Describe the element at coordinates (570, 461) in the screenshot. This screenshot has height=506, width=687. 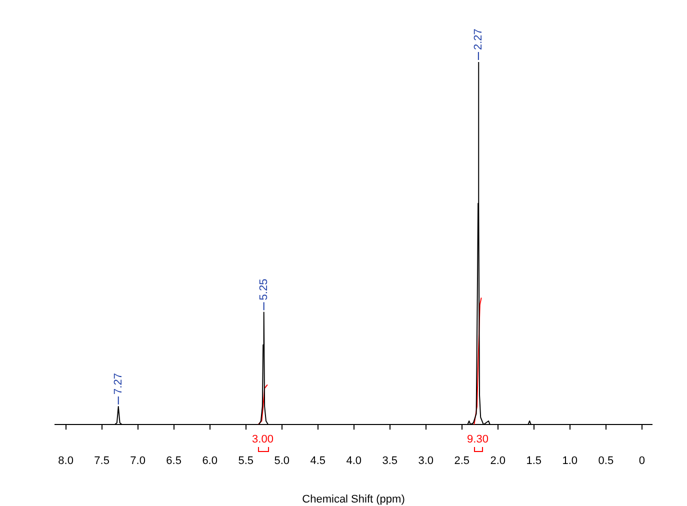
I see `x-tick-label: 1.0` at that location.